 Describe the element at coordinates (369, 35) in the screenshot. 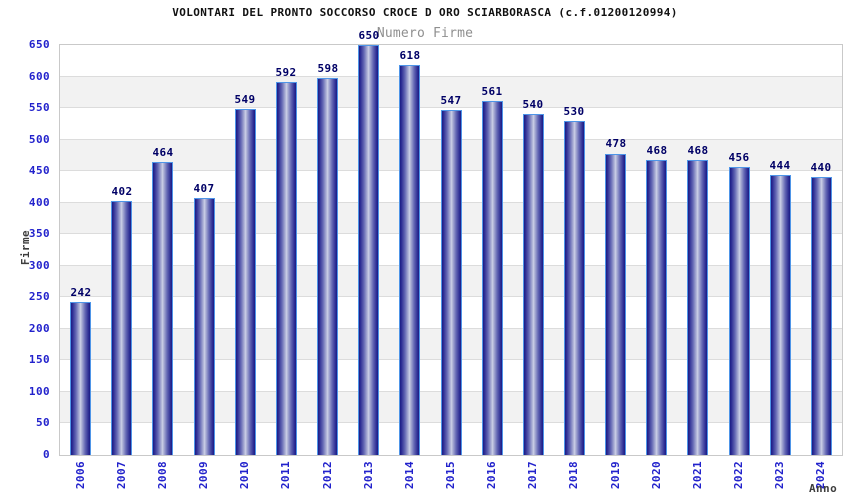

I see `bar-value-label: 650` at that location.